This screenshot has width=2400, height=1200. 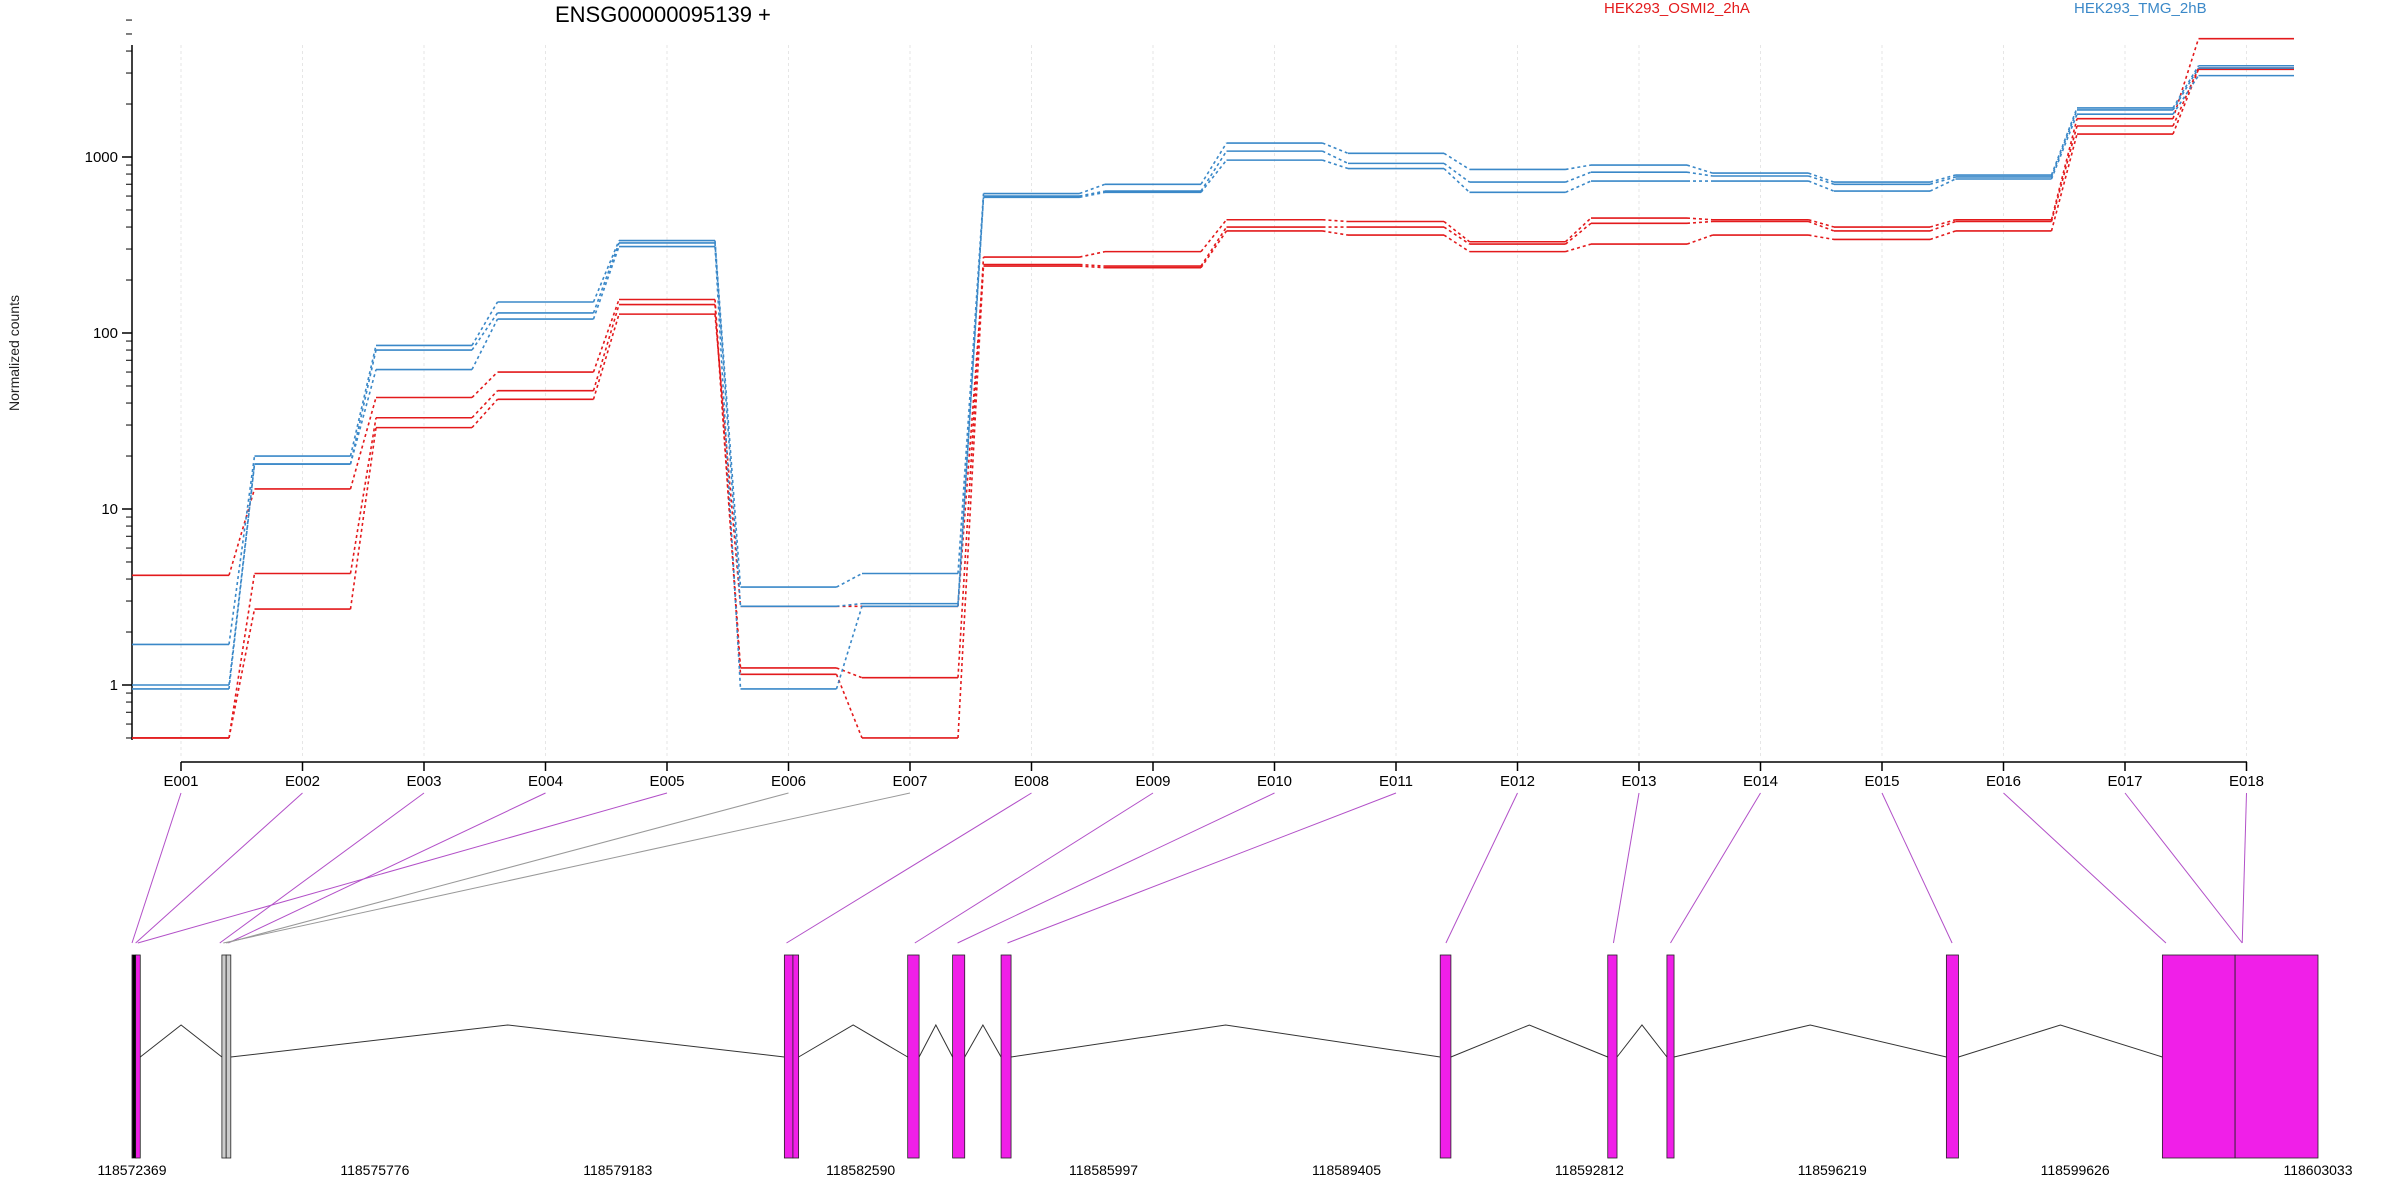 I want to click on connector-e015, so click(x=1917, y=868).